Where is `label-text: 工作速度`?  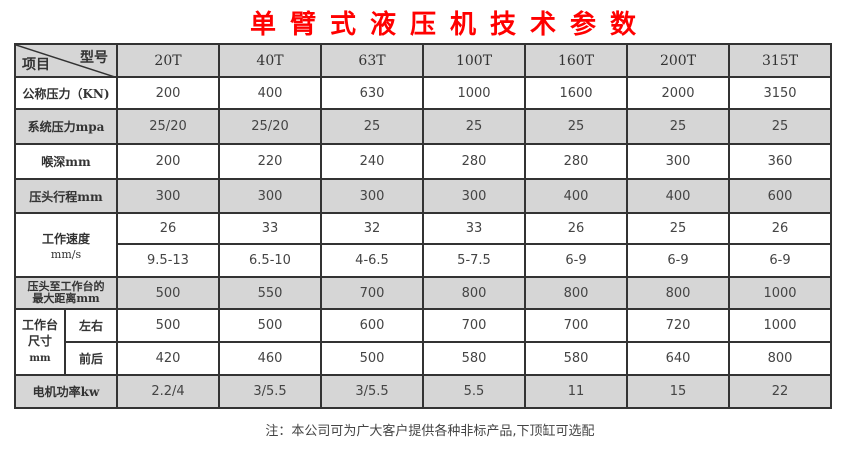
label-text: 工作速度 is located at coordinates (65, 238).